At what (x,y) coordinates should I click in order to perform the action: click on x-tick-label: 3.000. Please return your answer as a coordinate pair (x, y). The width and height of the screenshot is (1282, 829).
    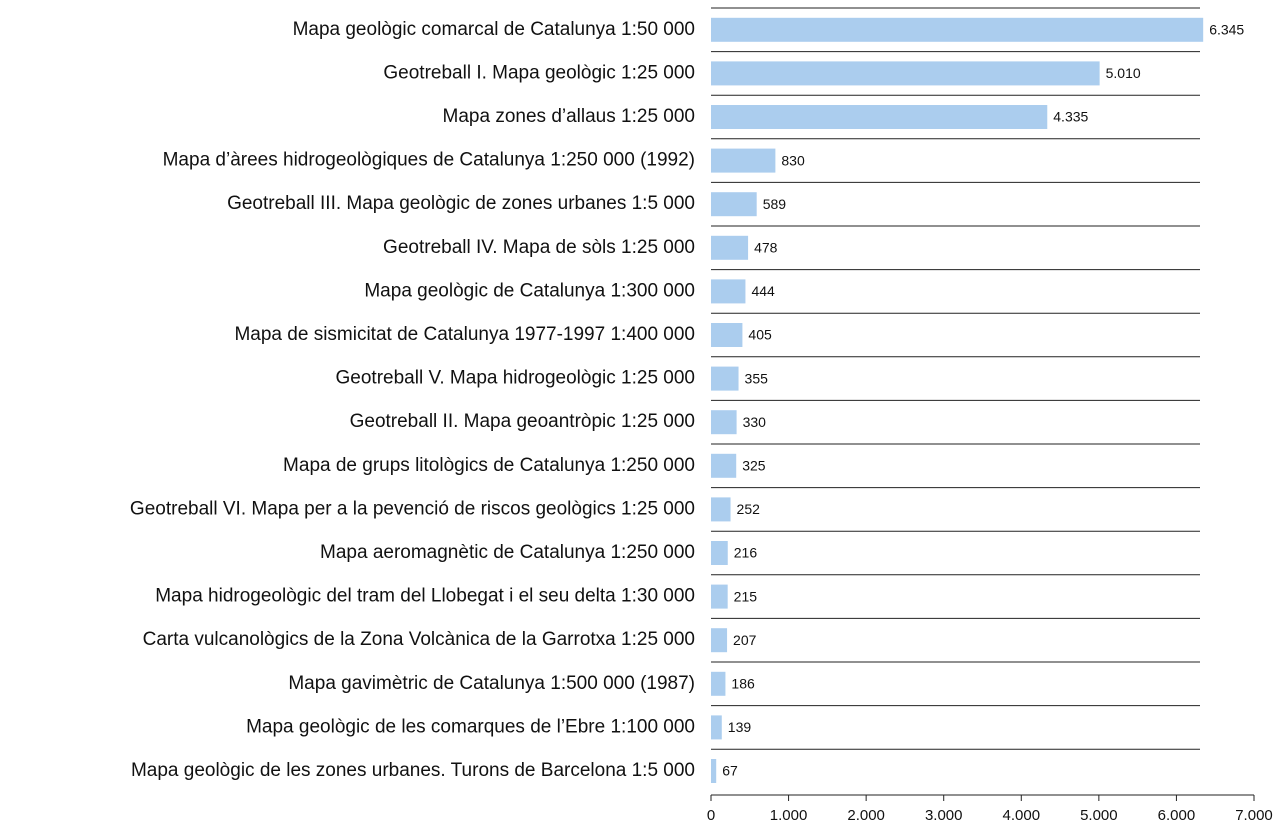
    Looking at the image, I should click on (944, 815).